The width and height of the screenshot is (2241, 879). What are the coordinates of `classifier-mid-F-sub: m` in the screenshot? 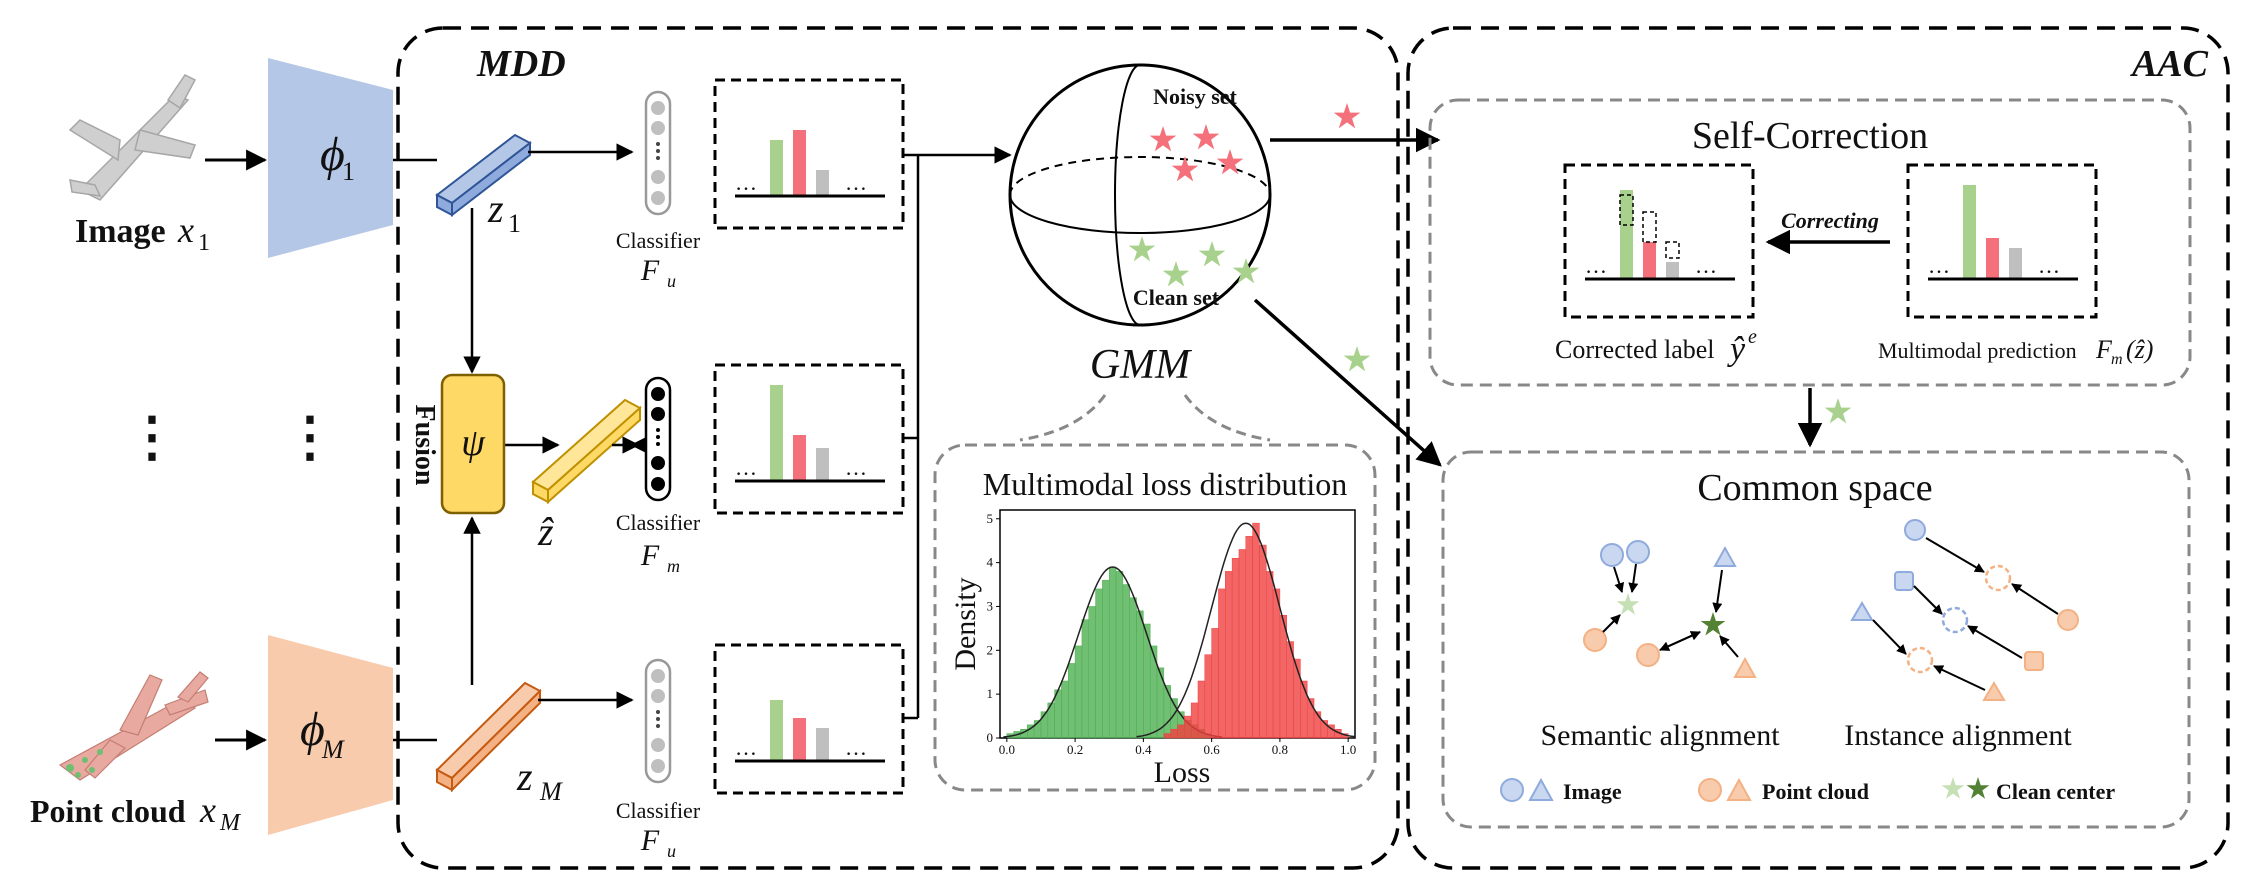 It's located at (673, 566).